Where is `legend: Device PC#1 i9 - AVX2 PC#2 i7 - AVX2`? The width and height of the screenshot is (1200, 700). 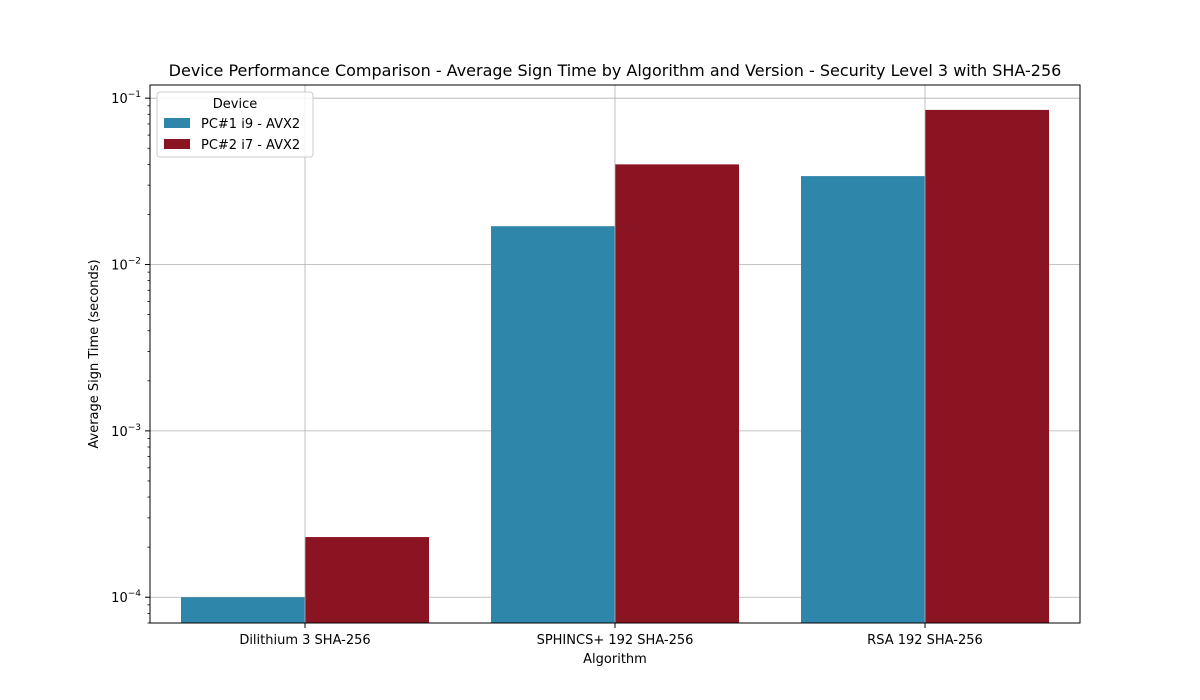
legend: Device PC#1 i9 - AVX2 PC#2 i7 - AVX2 is located at coordinates (235, 124).